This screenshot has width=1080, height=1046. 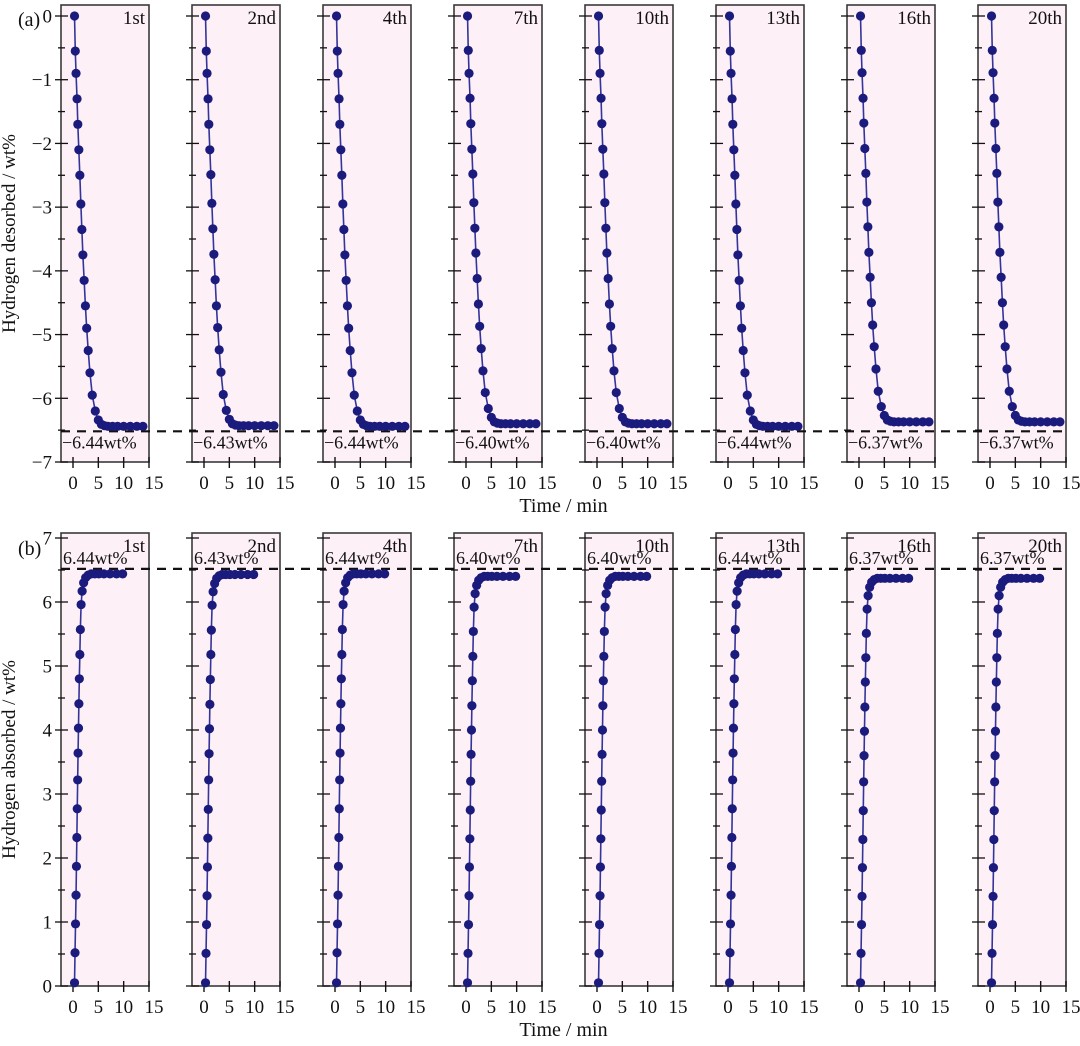 What do you see at coordinates (48, 923) in the screenshot?
I see `y-tick-label: 1` at bounding box center [48, 923].